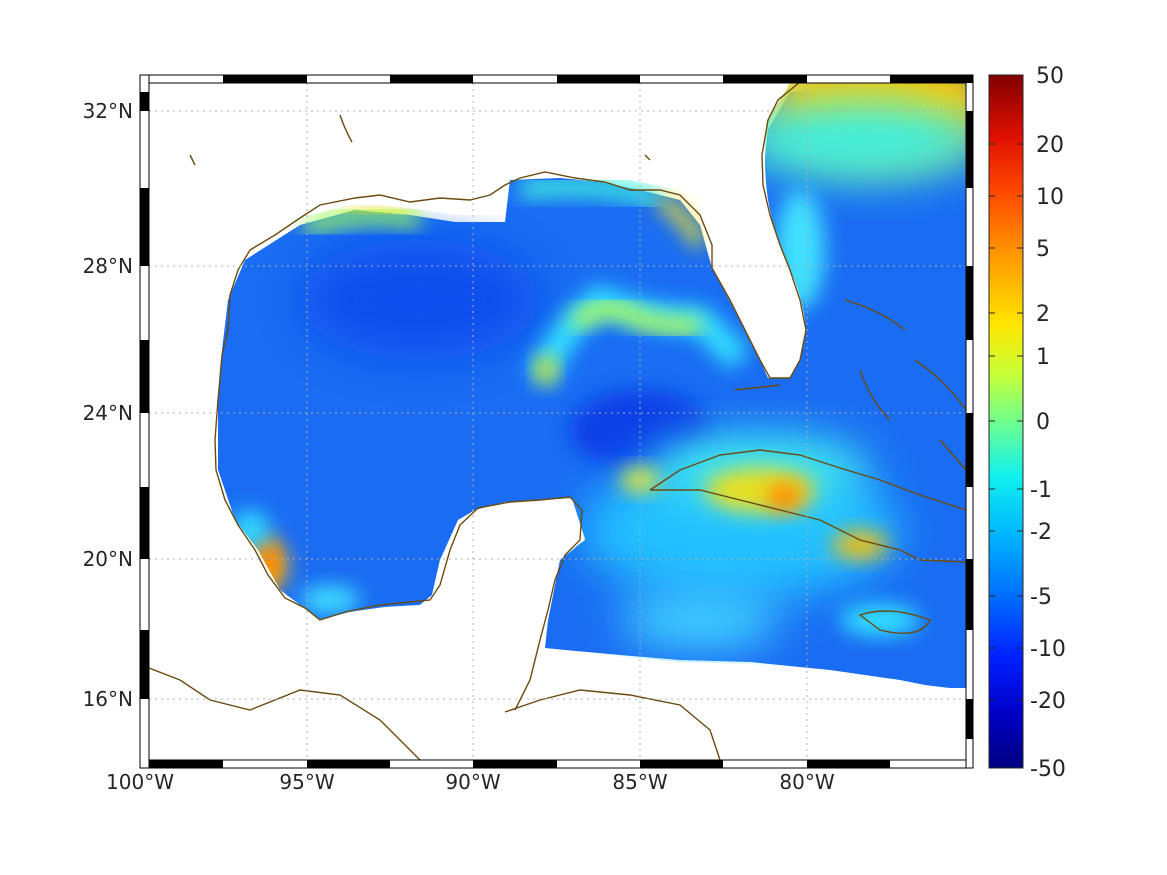 The width and height of the screenshot is (1167, 875). I want to click on colorbar-tick-label: -50, so click(1048, 769).